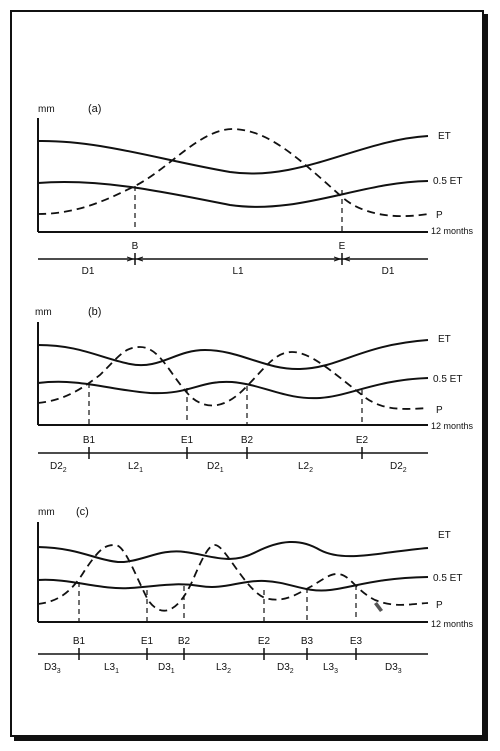  What do you see at coordinates (307, 641) in the screenshot?
I see `point-label: B3` at bounding box center [307, 641].